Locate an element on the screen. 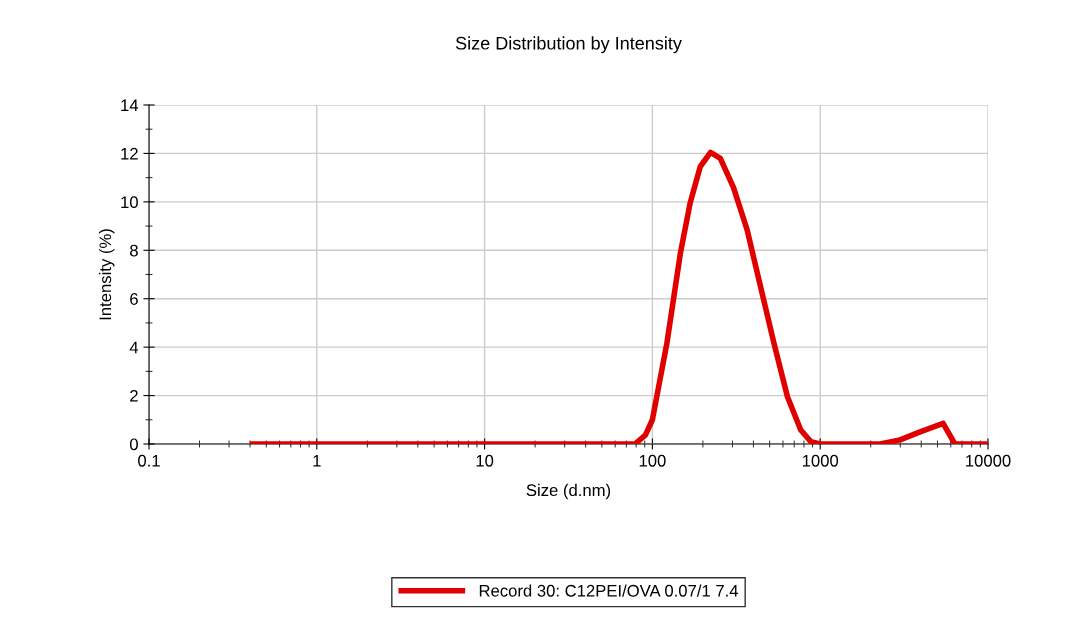 Image resolution: width=1067 pixels, height=617 pixels. y-tick-label: 12 is located at coordinates (129, 153).